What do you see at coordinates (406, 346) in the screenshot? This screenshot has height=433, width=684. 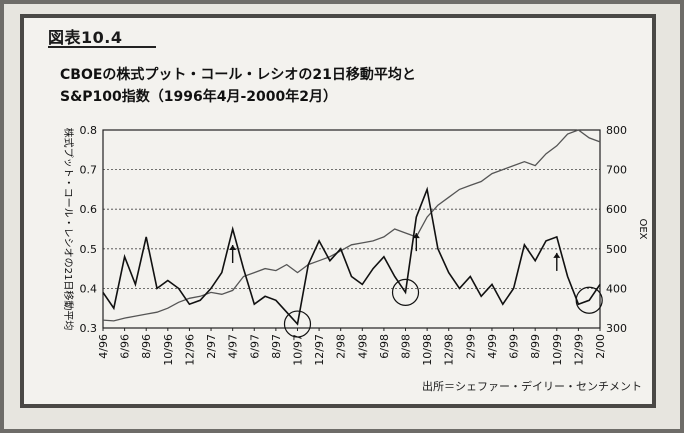 I see `x-tick-label: 8/98` at bounding box center [406, 346].